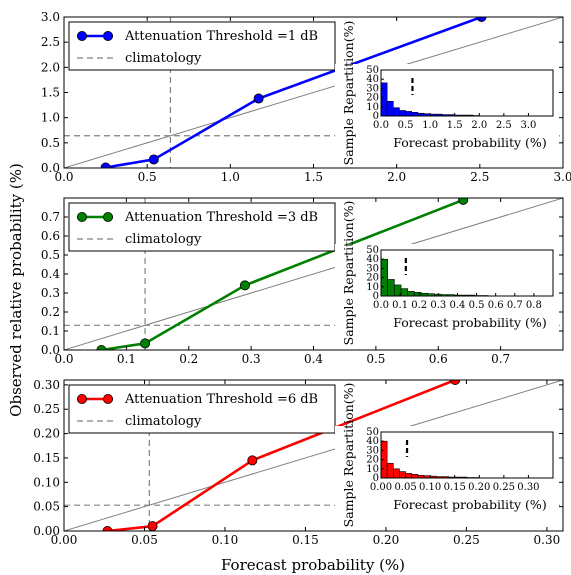 The width and height of the screenshot is (571, 575). I want to click on x-tick-label: 0.3, so click(251, 359).